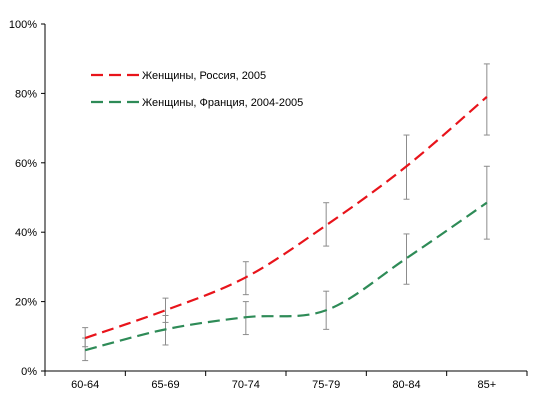  What do you see at coordinates (26, 303) in the screenshot?
I see `y-tick-label: 20%` at bounding box center [26, 303].